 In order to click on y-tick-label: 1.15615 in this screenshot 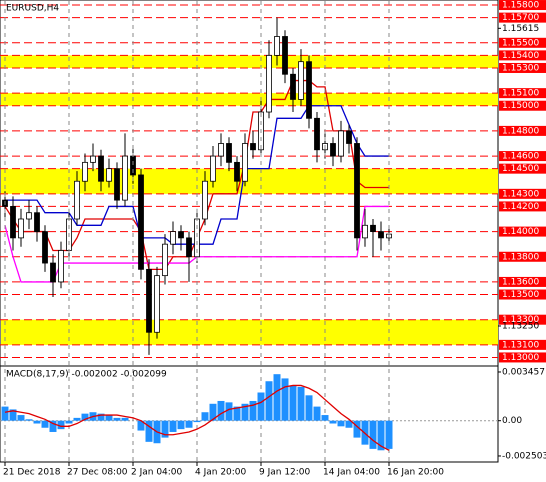, I will do `click(520, 29)`.